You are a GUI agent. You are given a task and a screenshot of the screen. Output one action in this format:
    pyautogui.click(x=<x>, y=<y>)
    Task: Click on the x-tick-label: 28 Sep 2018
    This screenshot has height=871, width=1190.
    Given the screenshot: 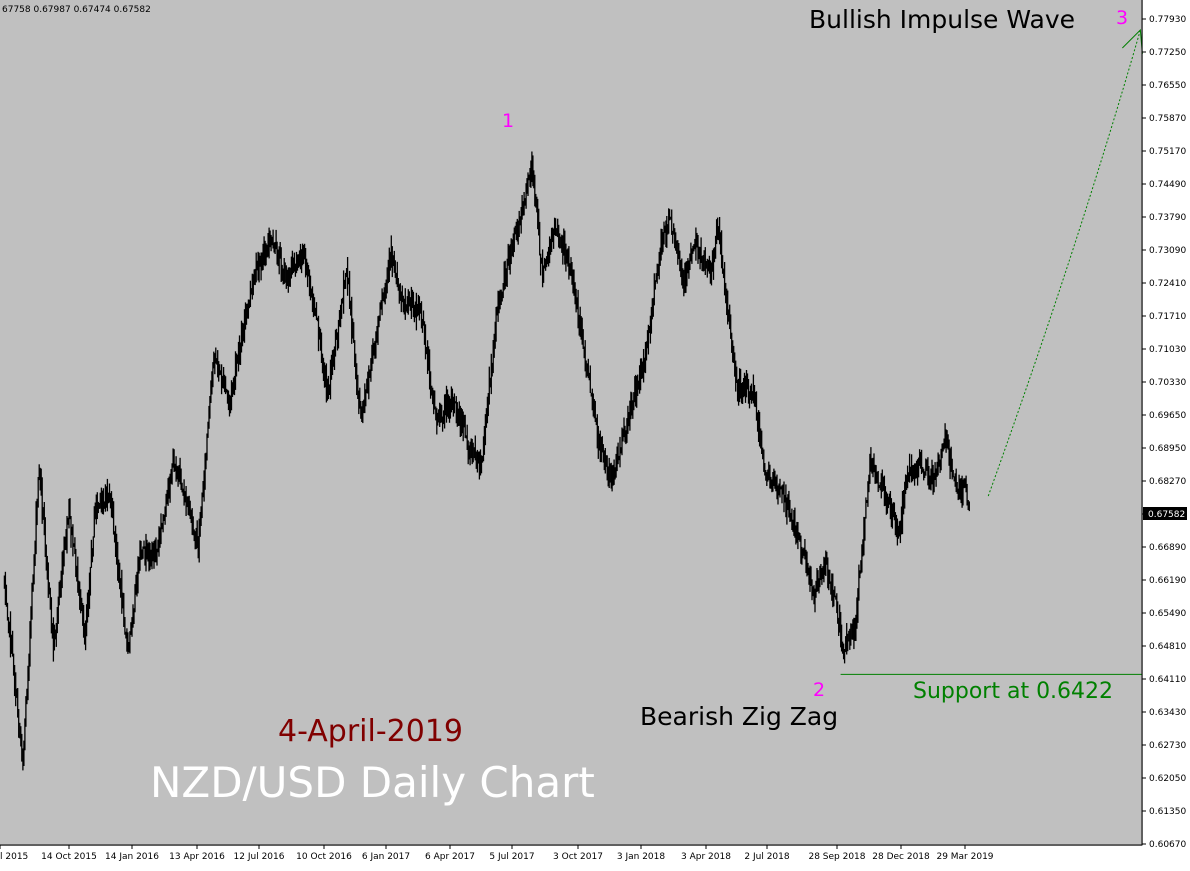 What is the action you would take?
    pyautogui.click(x=836, y=857)
    